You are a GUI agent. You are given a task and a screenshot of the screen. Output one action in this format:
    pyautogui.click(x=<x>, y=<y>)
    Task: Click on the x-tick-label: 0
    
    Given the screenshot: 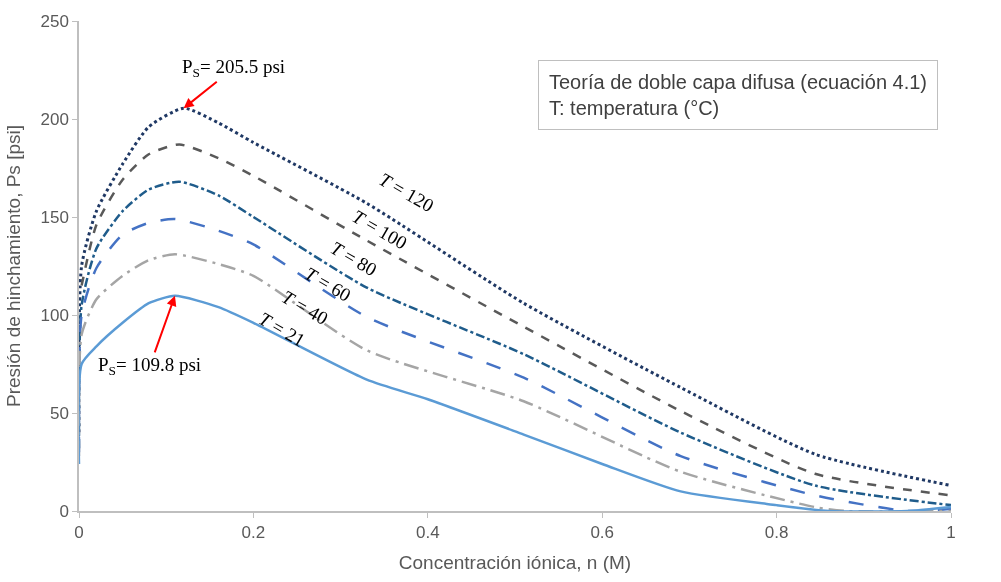 What is the action you would take?
    pyautogui.click(x=79, y=533)
    